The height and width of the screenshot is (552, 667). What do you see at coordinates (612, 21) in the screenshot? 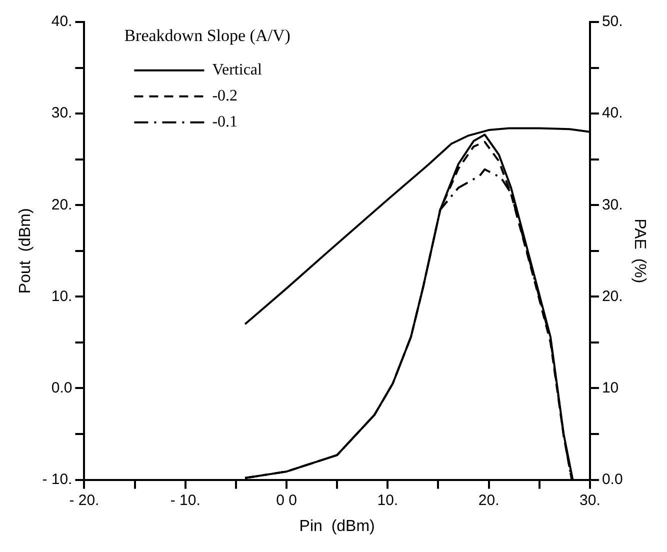
I see `y2-tick-label: 50.` at bounding box center [612, 21].